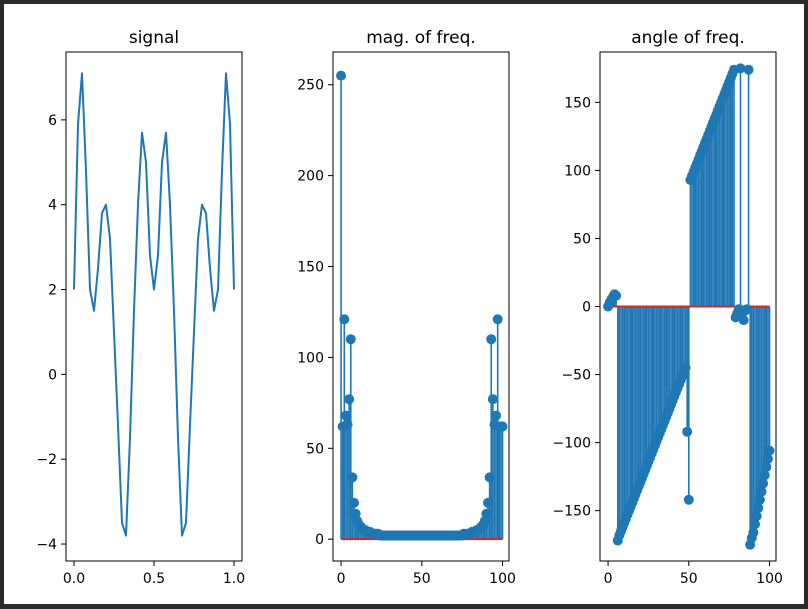  Describe the element at coordinates (74, 579) in the screenshot. I see `x-tick-label: 0.0` at that location.